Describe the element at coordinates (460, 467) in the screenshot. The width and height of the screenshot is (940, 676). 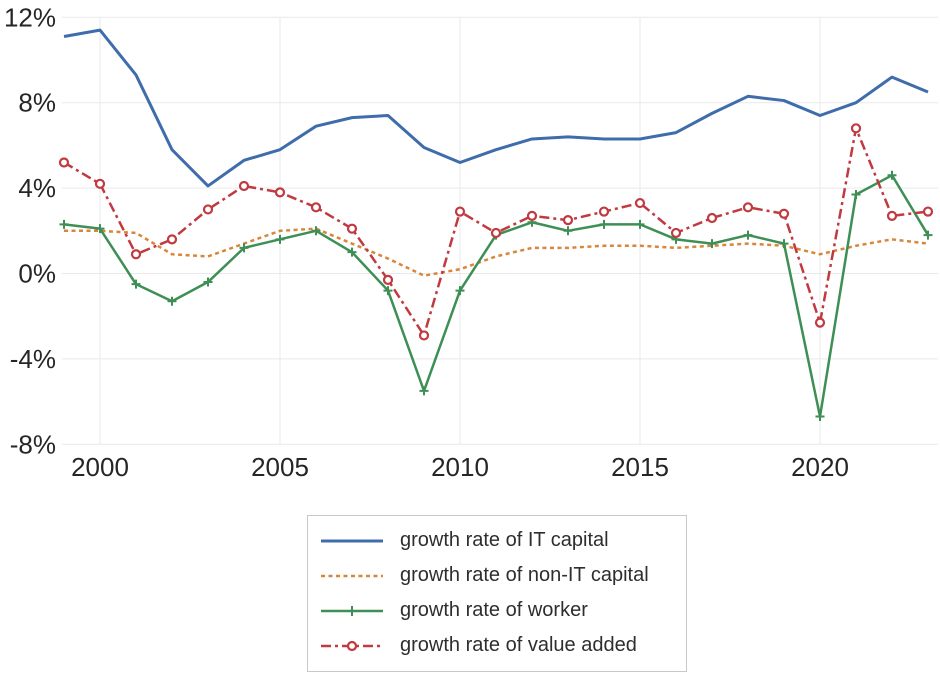
I see `svg-text: 2010` at that location.